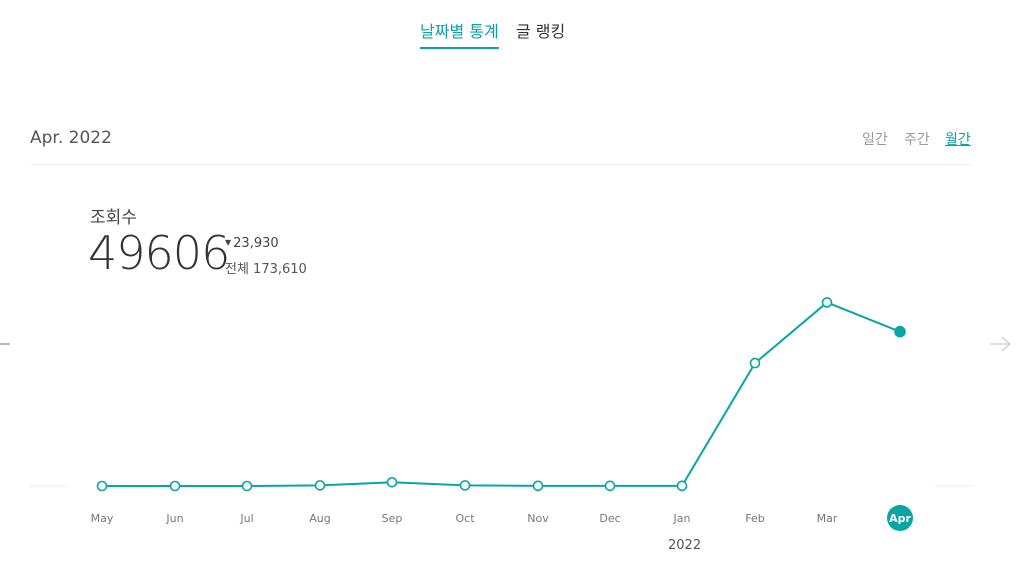 This screenshot has height=578, width=1020. I want to click on x-tick-oct: Oct, so click(465, 518).